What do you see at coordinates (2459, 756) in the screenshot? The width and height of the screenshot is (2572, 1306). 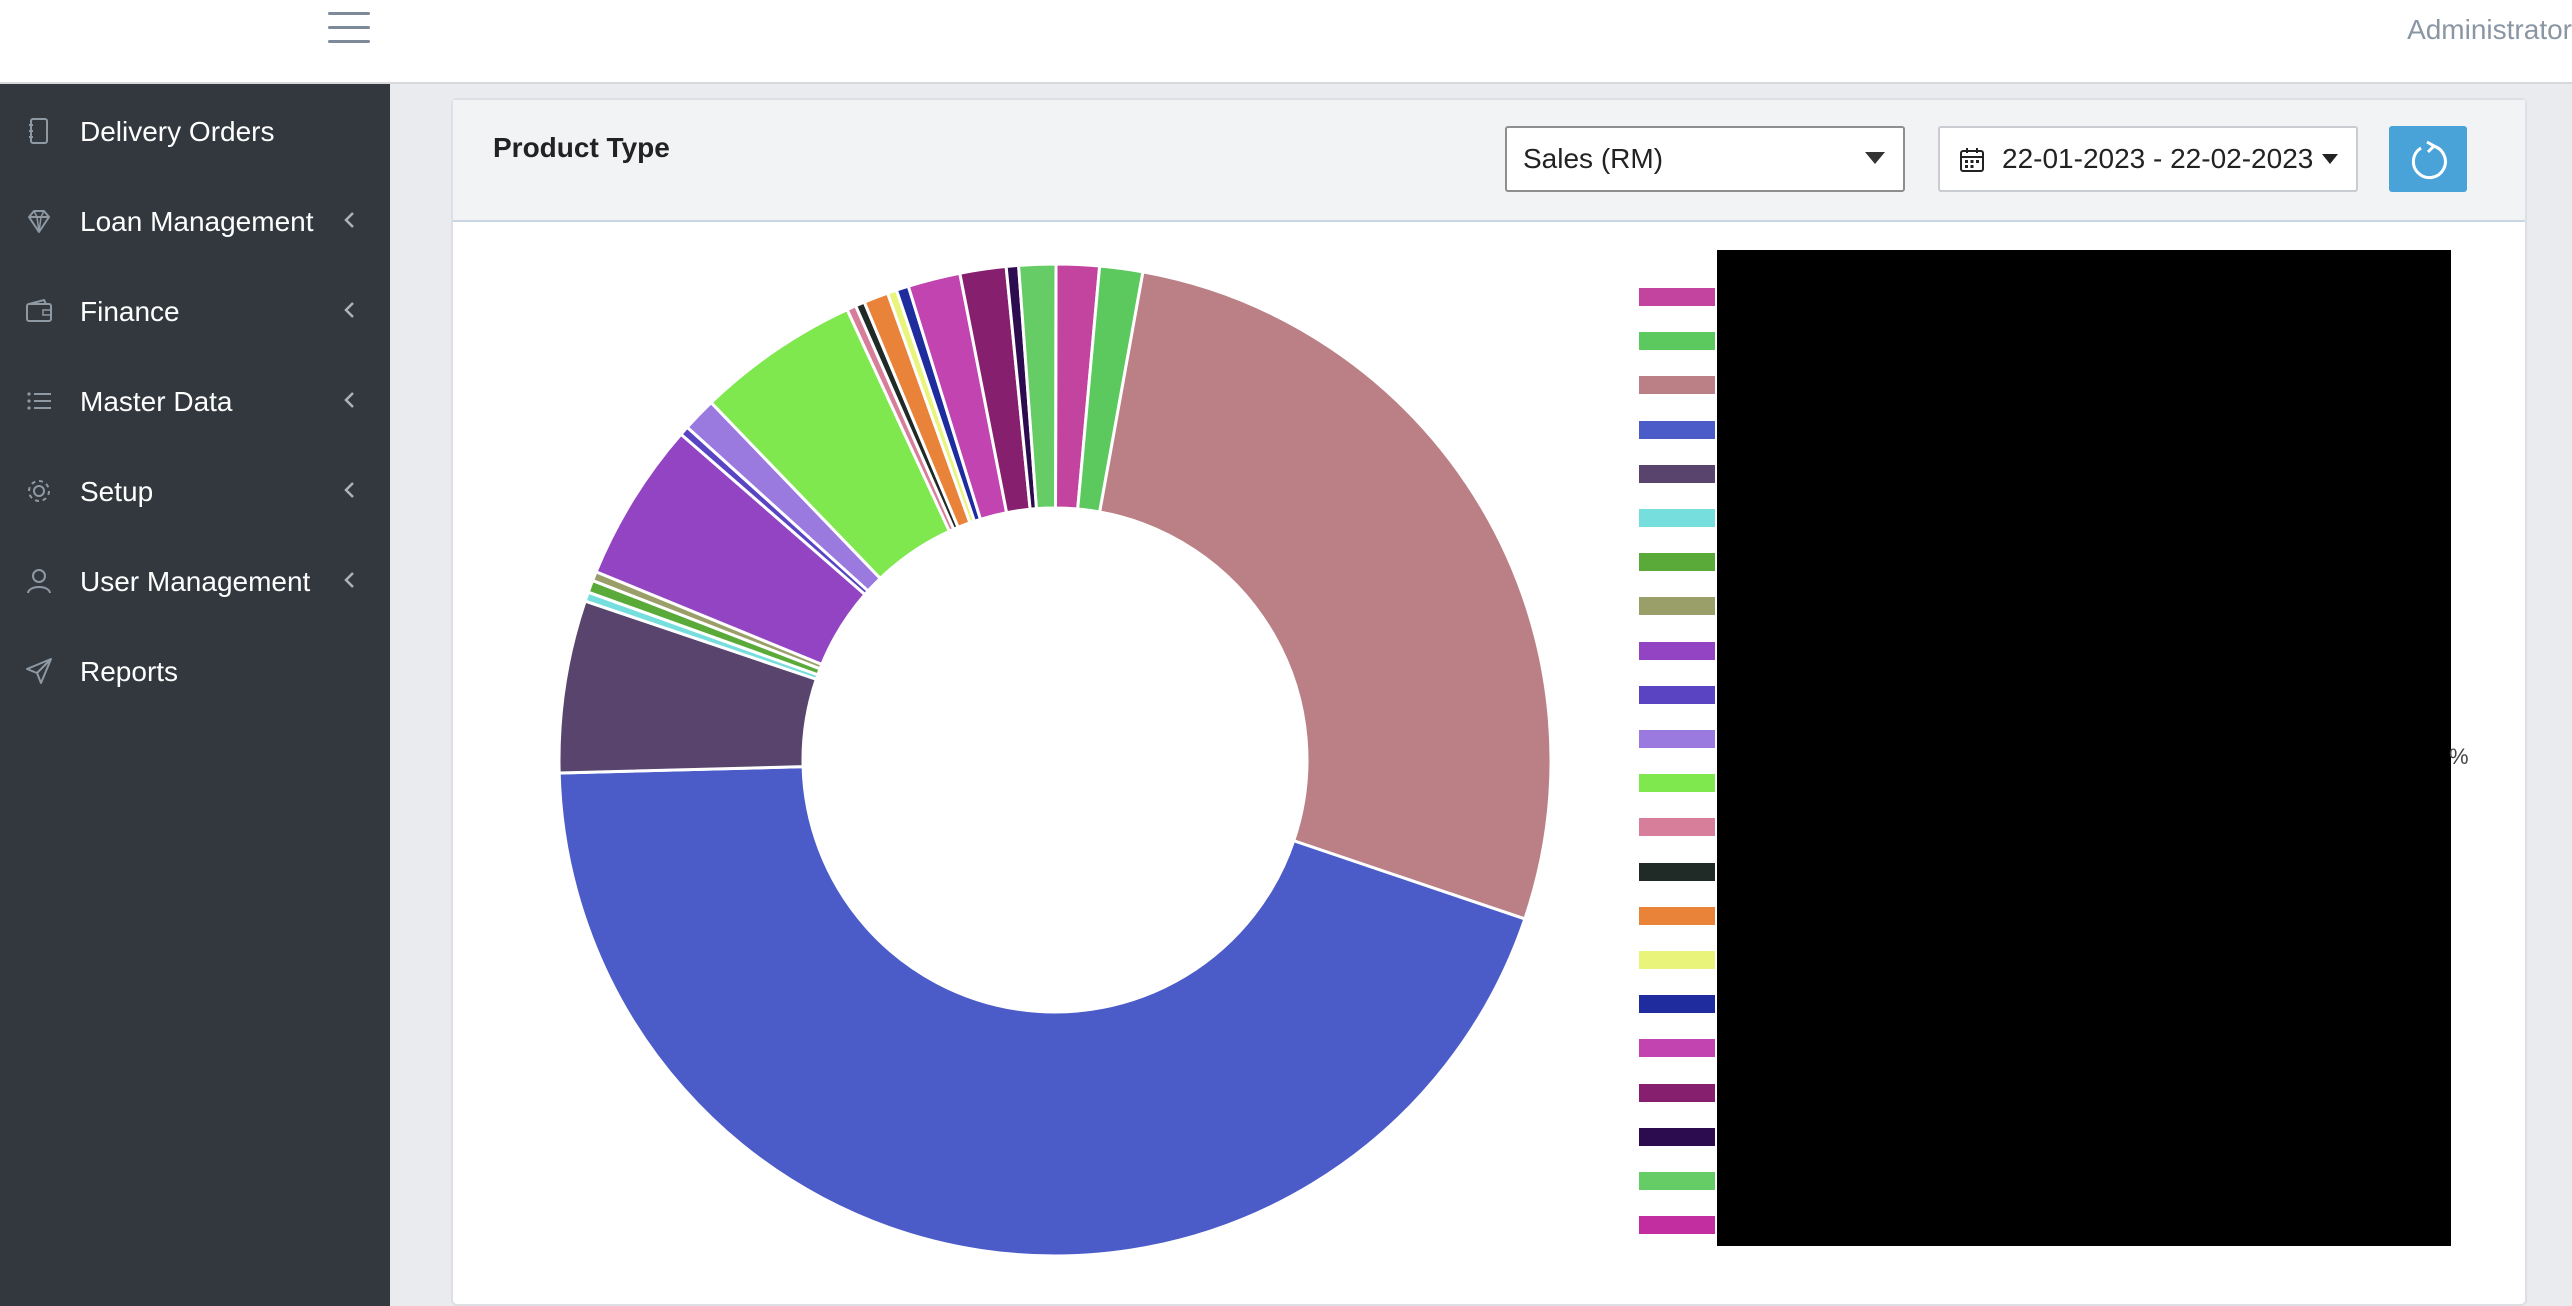 I see `legend-percent-fragment: %` at bounding box center [2459, 756].